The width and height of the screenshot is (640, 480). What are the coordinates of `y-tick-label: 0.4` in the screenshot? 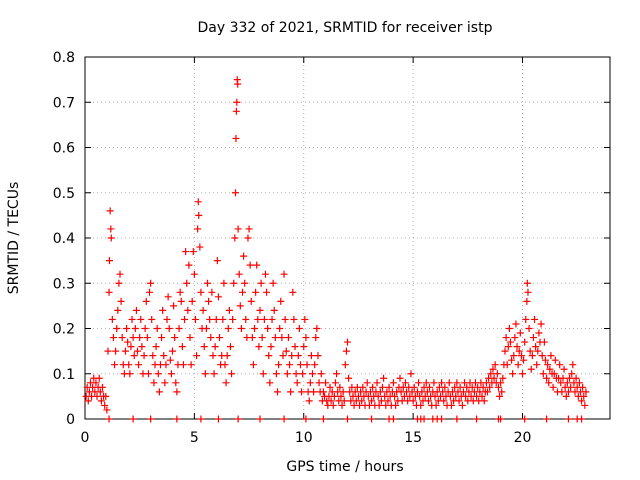 It's located at (64, 239).